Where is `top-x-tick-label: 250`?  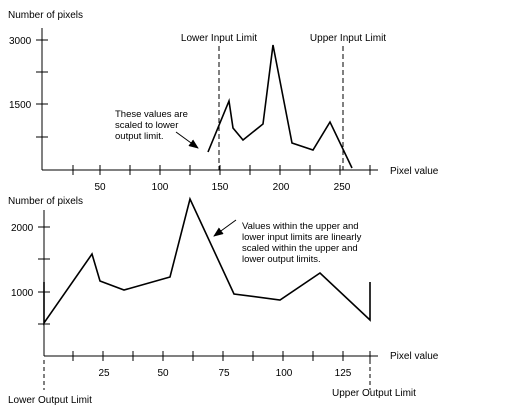 top-x-tick-label: 250 is located at coordinates (342, 187).